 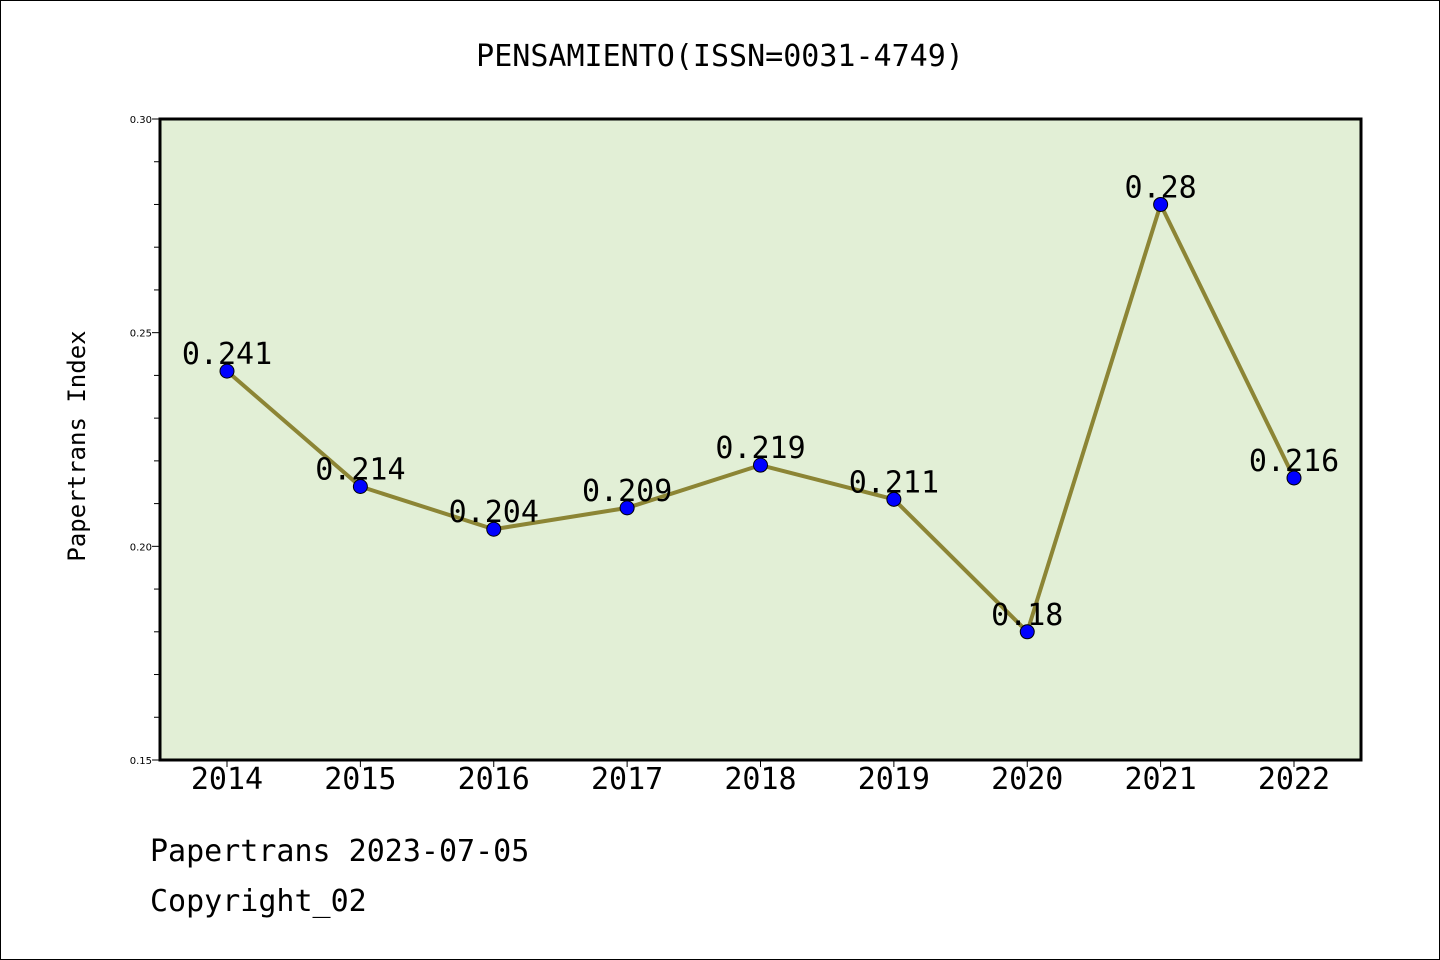 I want to click on data-label: 0.241, so click(x=227, y=354).